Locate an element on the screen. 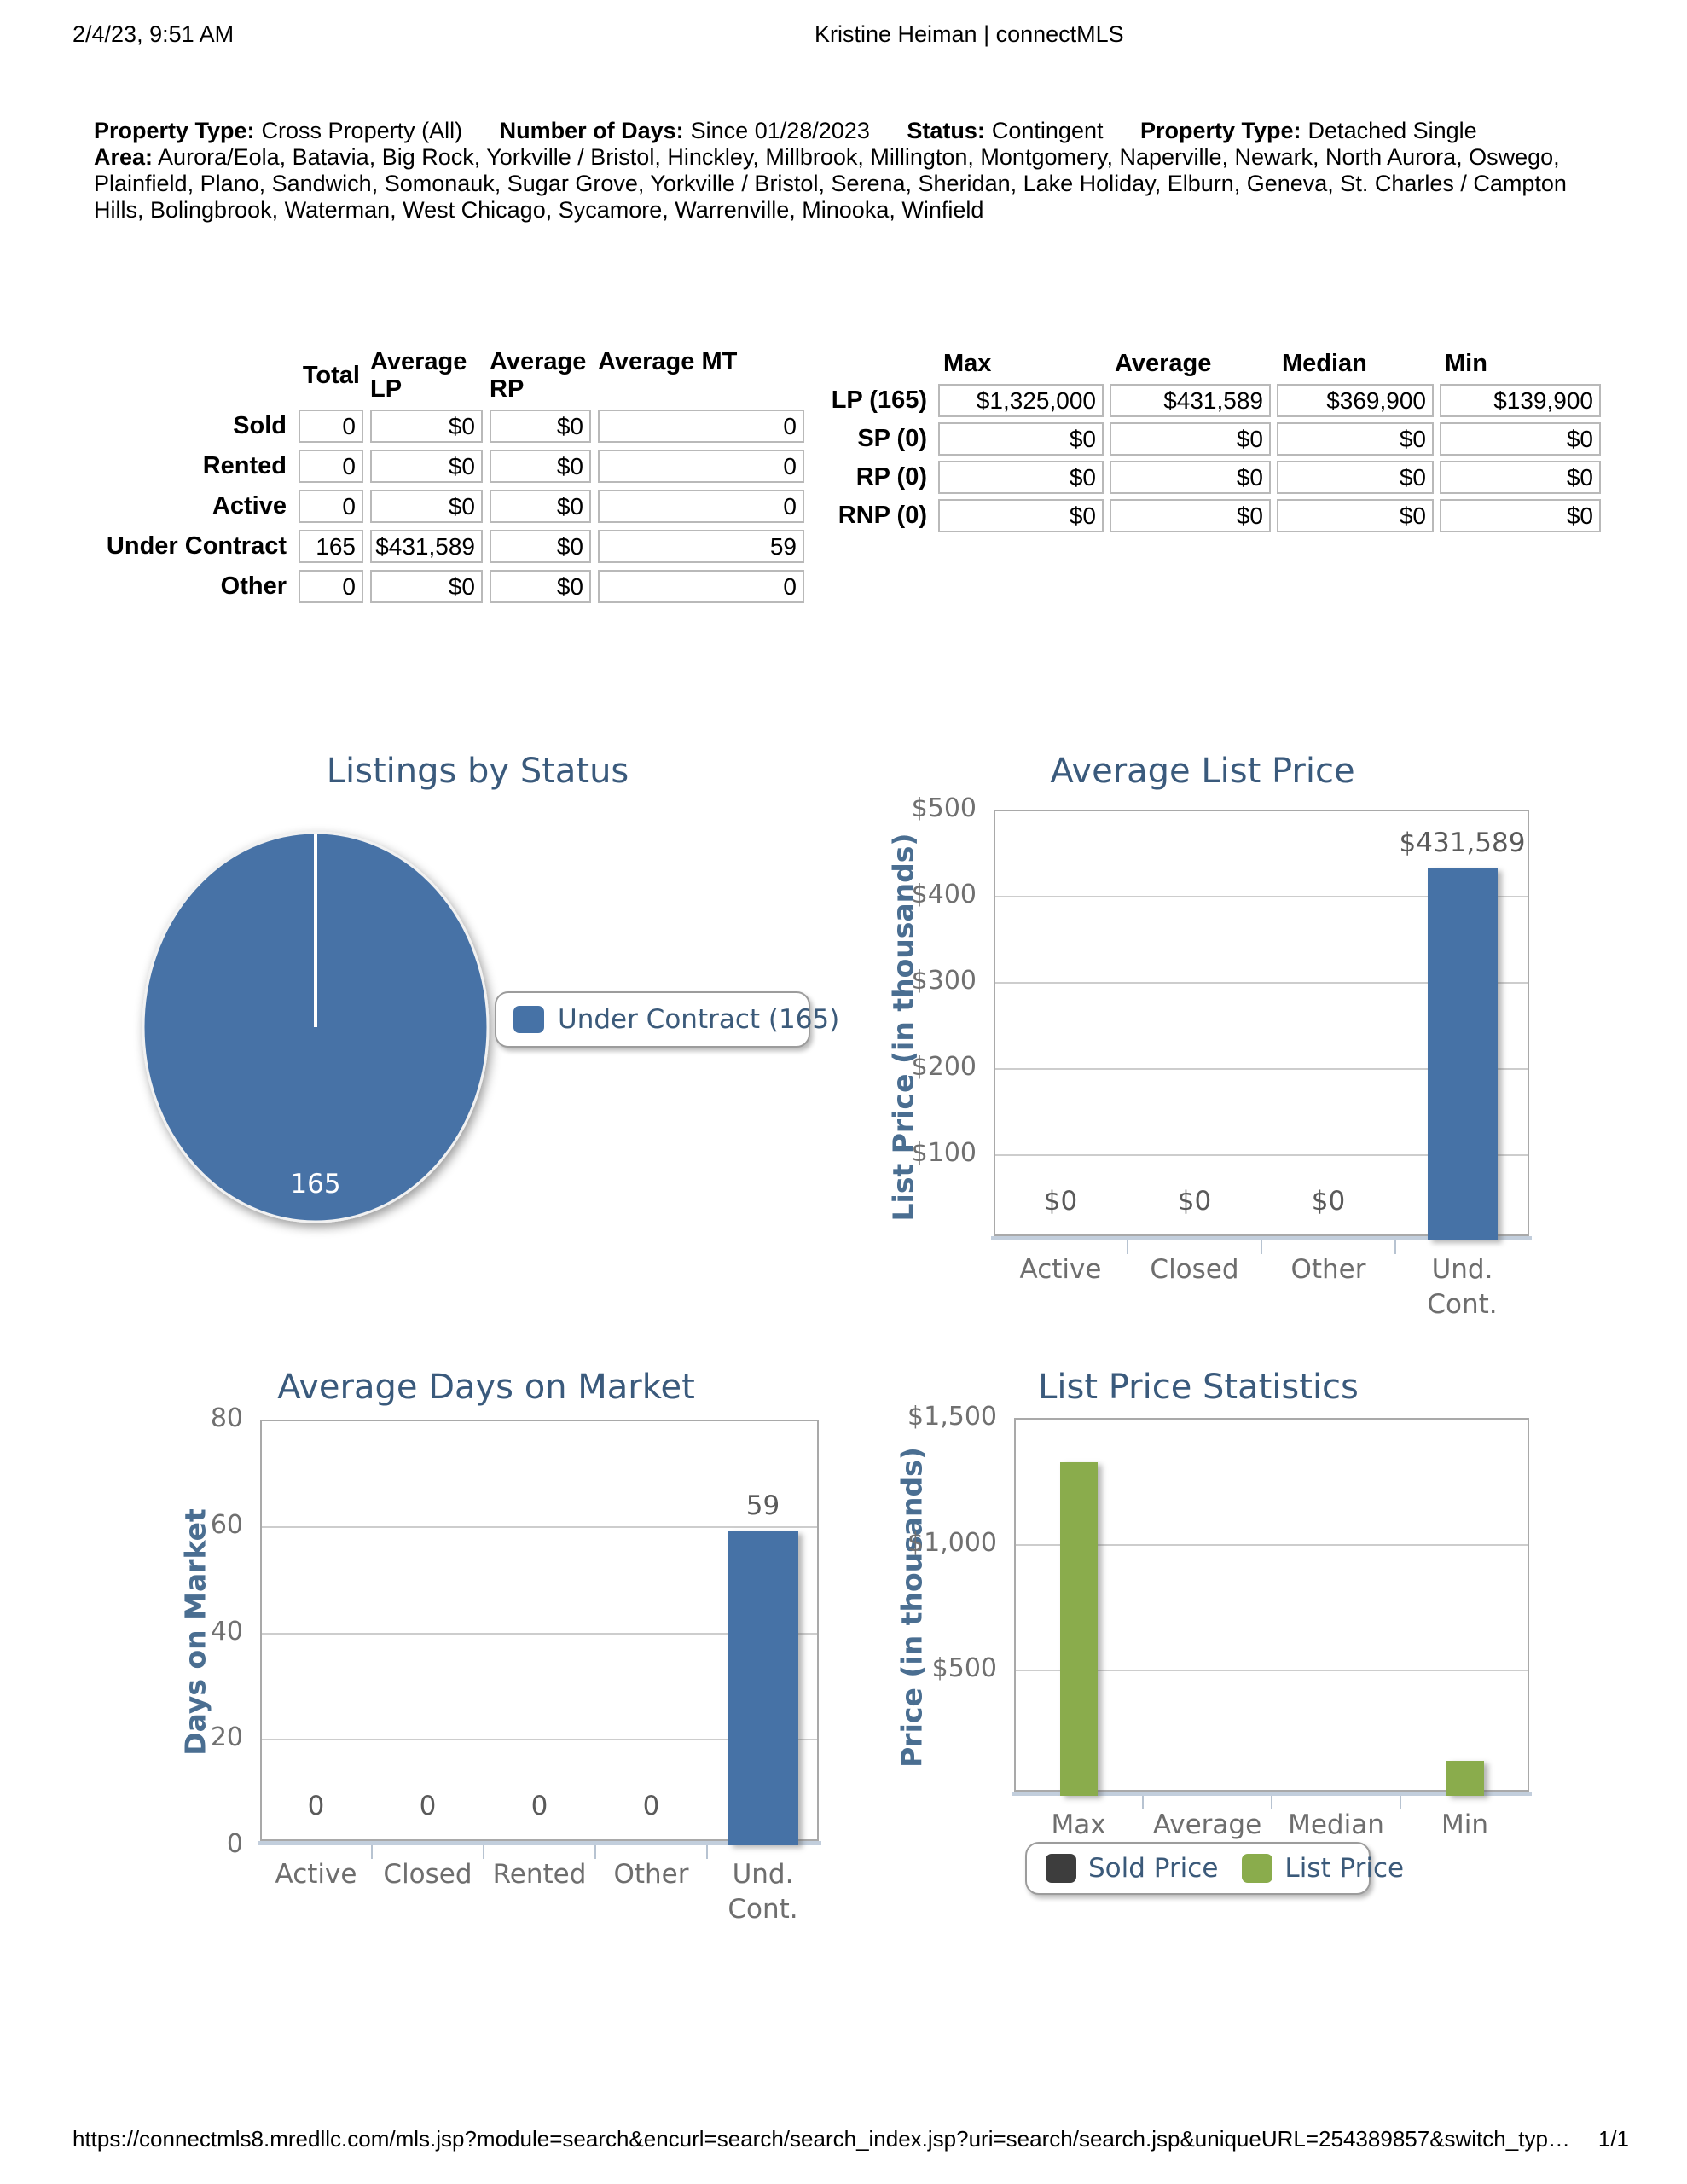 This screenshot has width=1687, height=2184. list-price-statistics-border-top is located at coordinates (1271, 1419).